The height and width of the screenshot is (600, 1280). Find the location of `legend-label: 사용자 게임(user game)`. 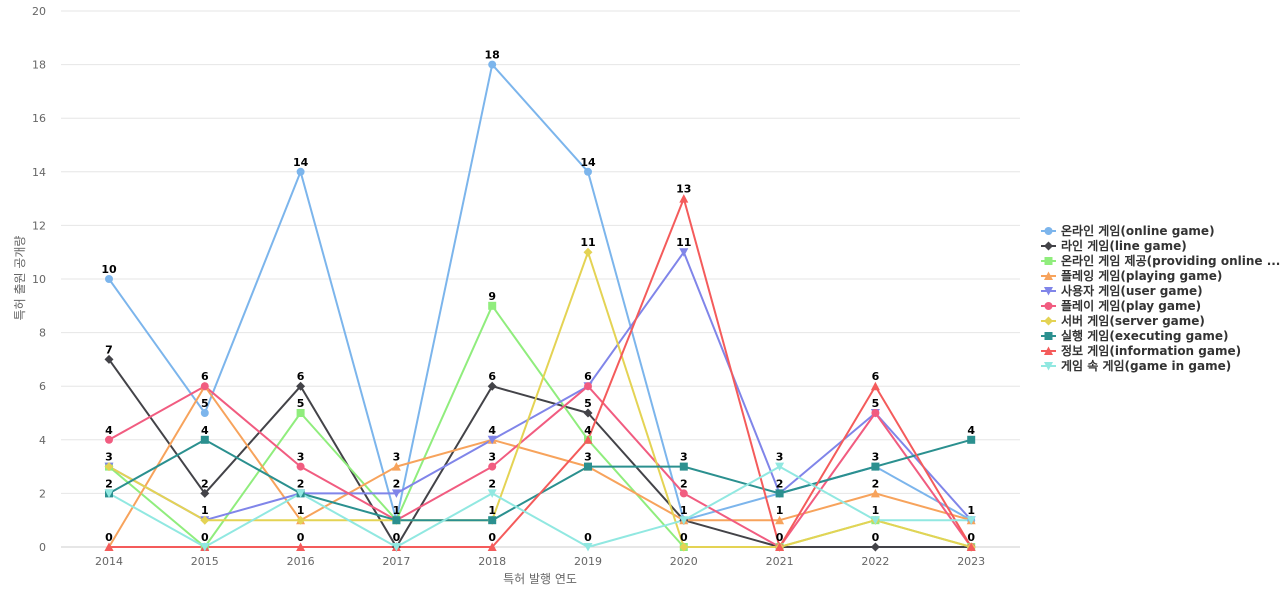

legend-label: 사용자 게임(user game) is located at coordinates (1132, 290).